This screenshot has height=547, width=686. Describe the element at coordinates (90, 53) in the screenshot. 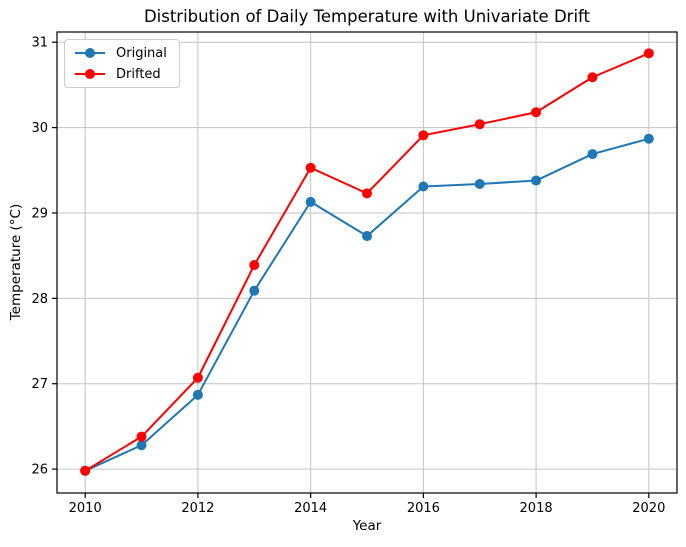

I see `legend-line-marker-original` at that location.